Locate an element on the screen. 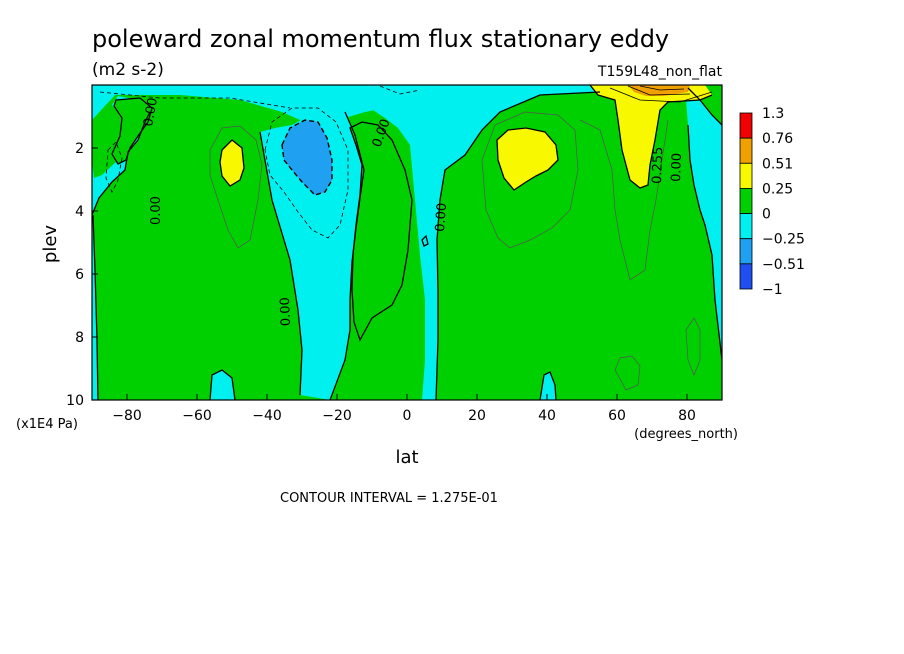  negative-contours is located at coordinates (260, 162).